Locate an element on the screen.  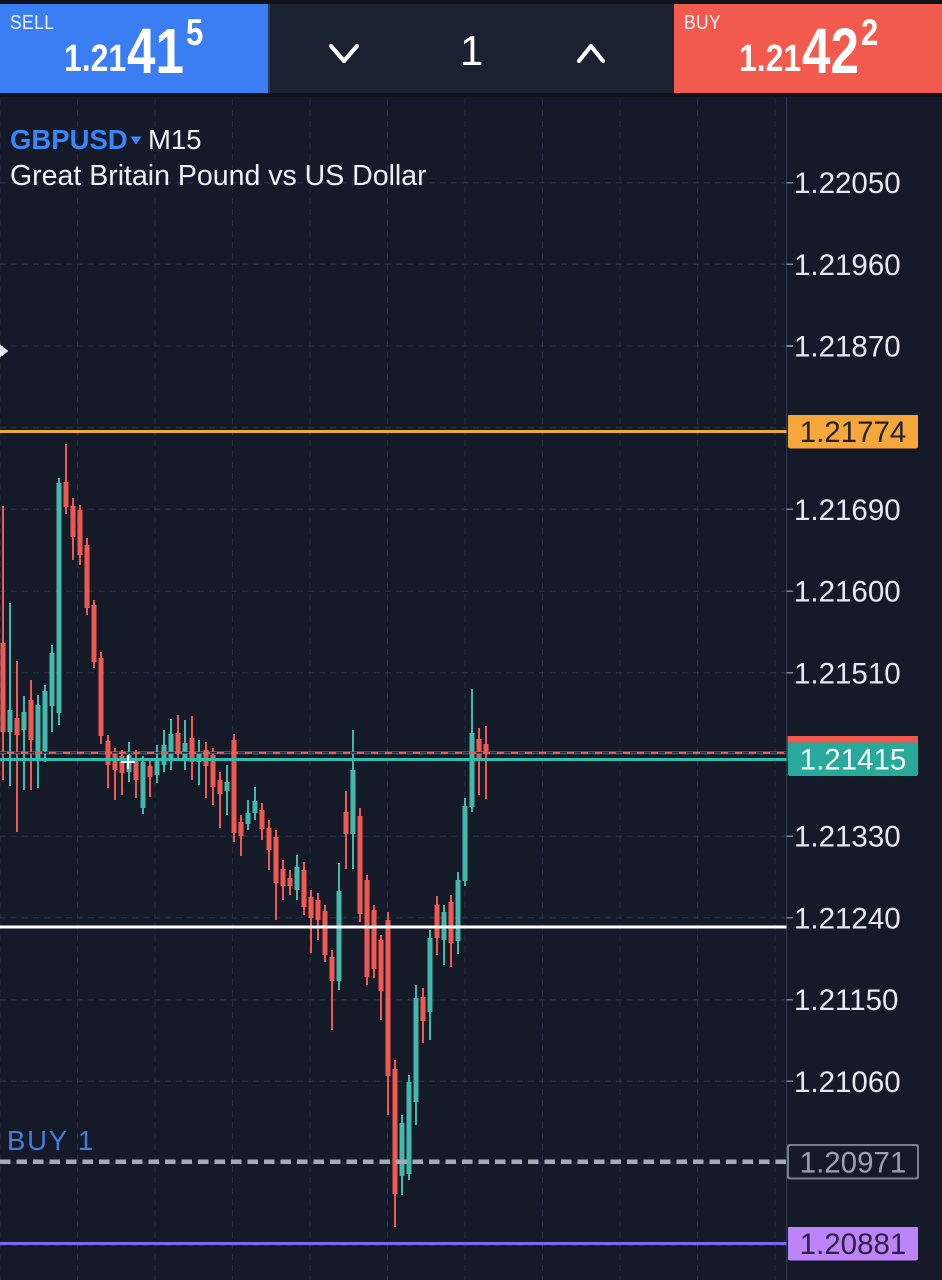
svg-text: 1.21774 is located at coordinates (853, 432).